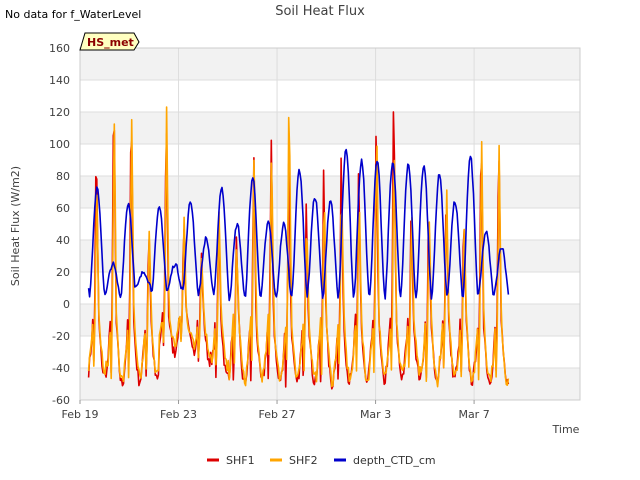 Image resolution: width=640 pixels, height=480 pixels. I want to click on x-tick-label: Feb 19, so click(80, 414).